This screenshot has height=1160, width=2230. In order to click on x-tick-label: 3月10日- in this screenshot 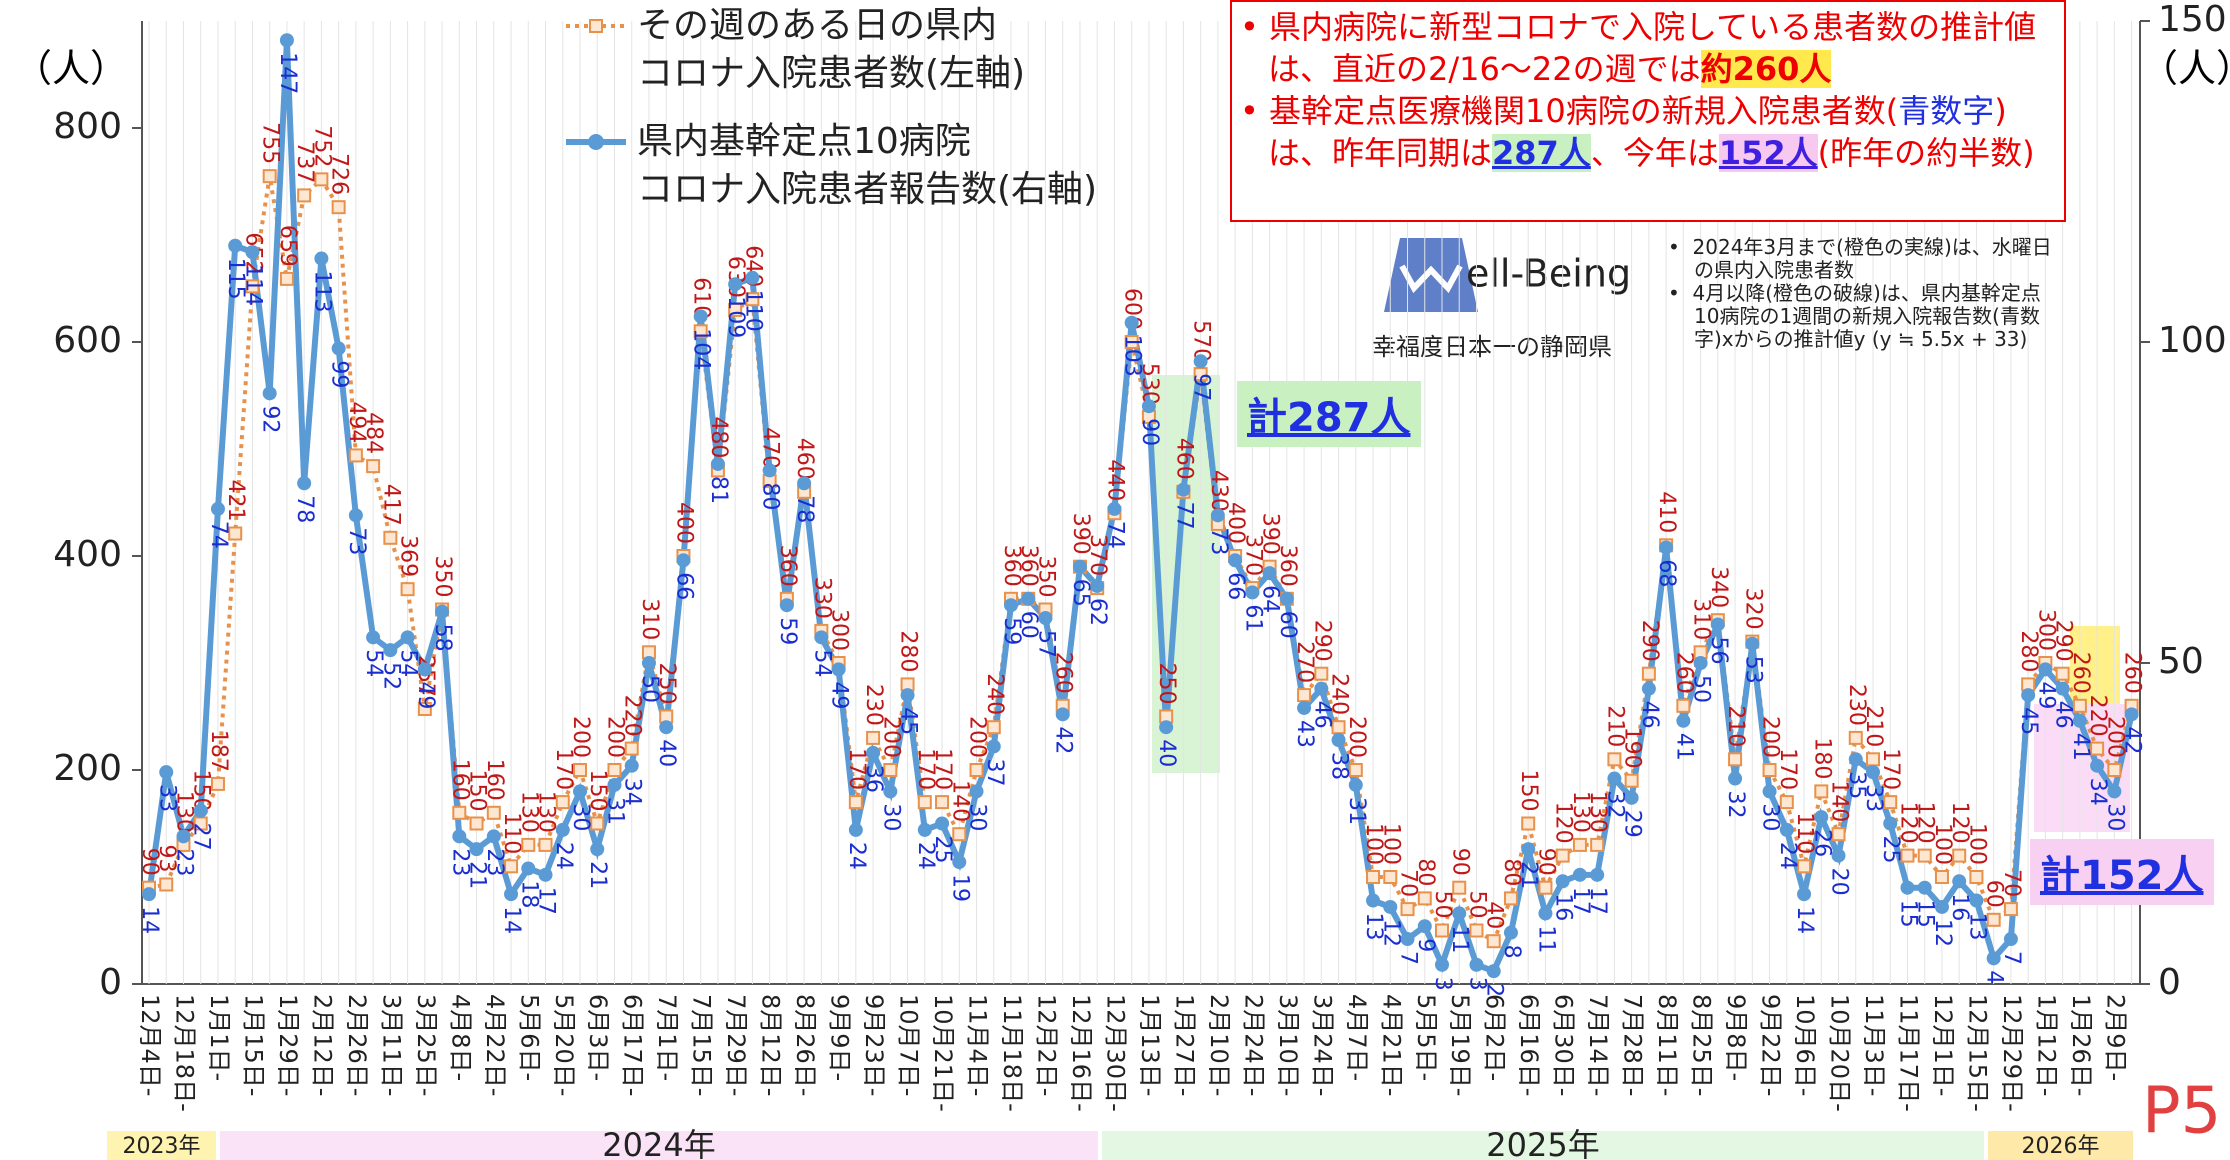, I will do `click(1288, 1045)`.